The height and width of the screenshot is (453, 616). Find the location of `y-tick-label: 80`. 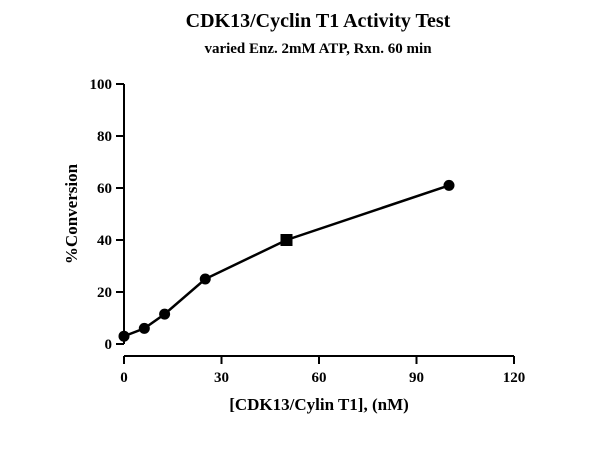

y-tick-label: 80 is located at coordinates (104, 137).